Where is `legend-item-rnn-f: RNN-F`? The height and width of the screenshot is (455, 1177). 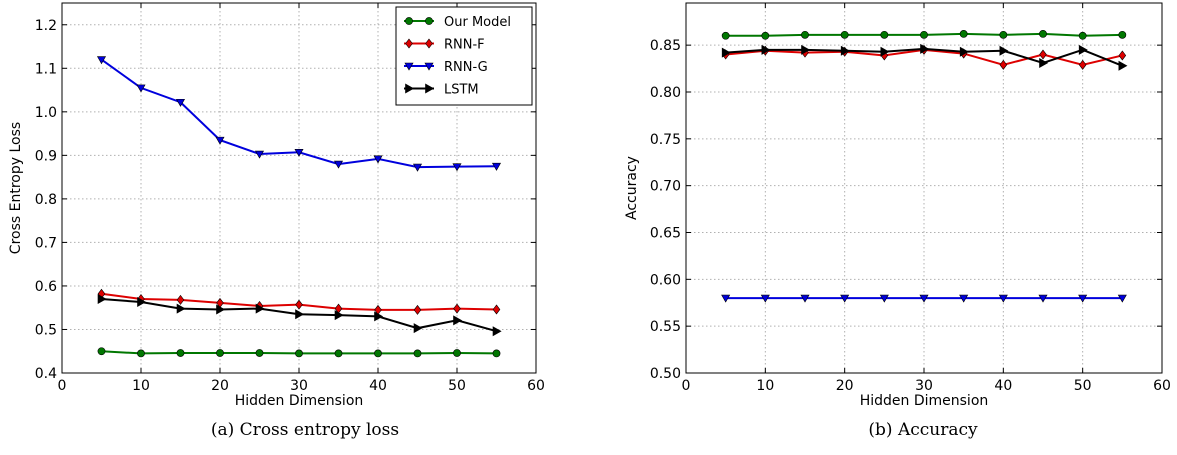
legend-item-rnn-f: RNN-F is located at coordinates (444, 45).